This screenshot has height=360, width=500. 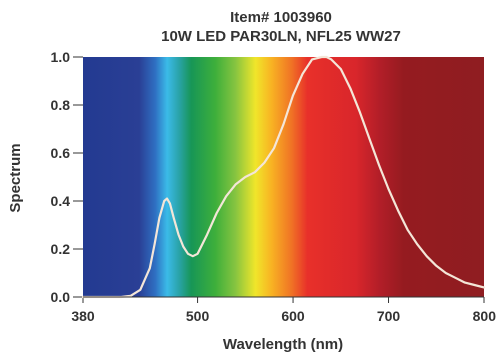 I want to click on y-tick-label: 0.6, so click(x=61, y=153).